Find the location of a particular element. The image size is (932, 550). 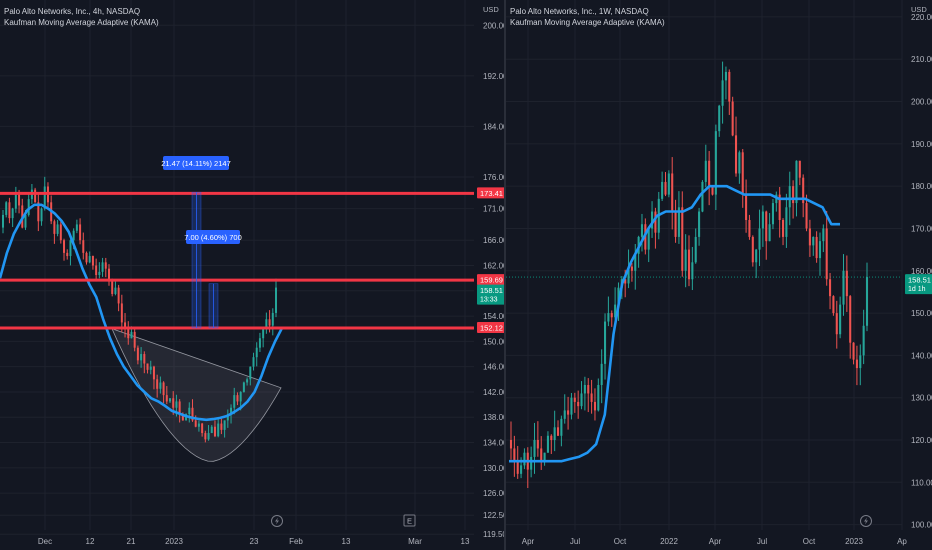

left-indicator-label: Kaufman Moving Average Adaptive (KAMA) is located at coordinates (81, 22).